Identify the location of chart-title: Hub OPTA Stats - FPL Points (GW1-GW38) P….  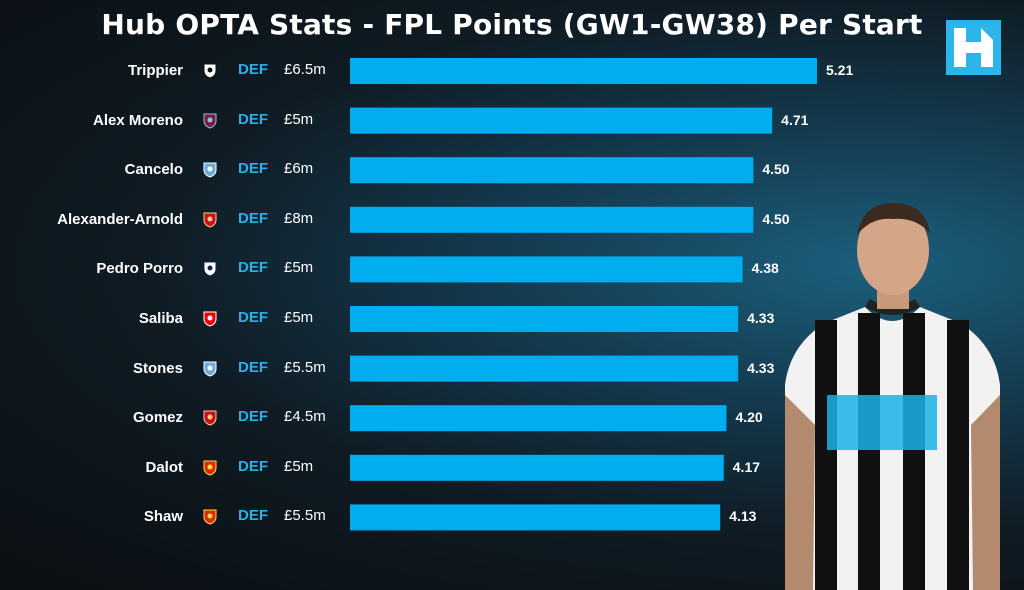
(512, 24).